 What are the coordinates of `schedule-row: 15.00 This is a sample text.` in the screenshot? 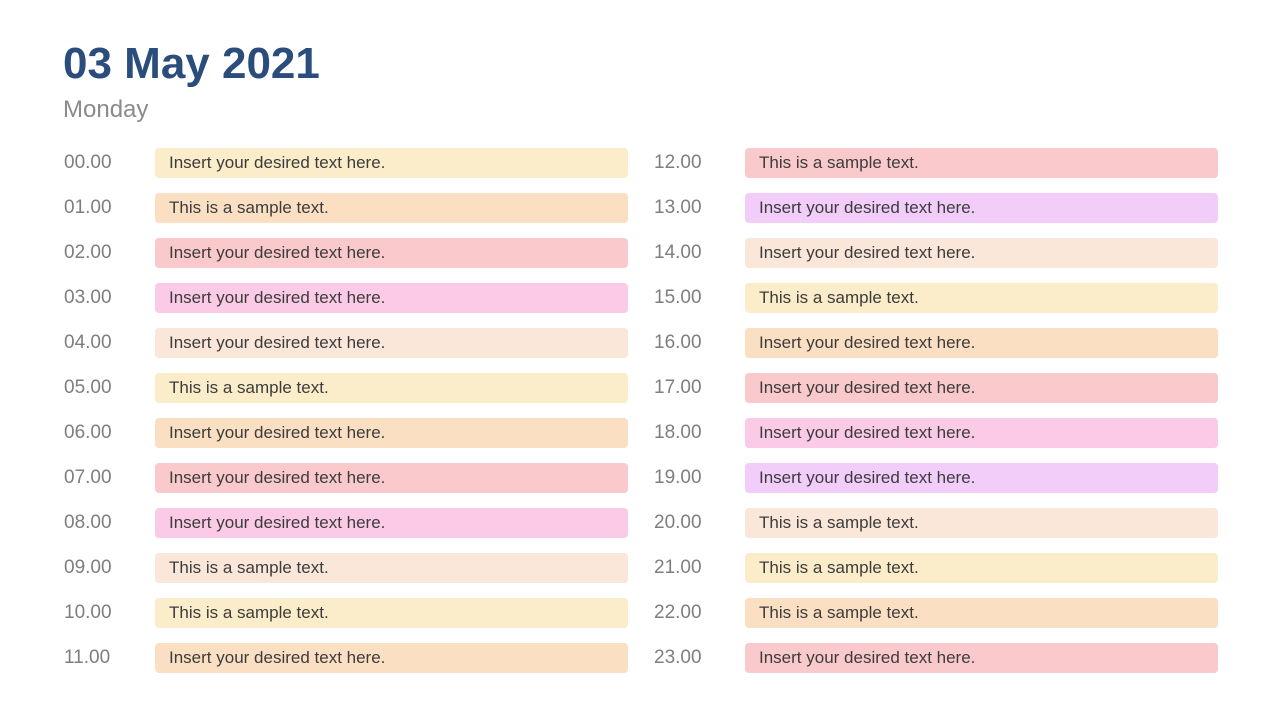 It's located at (936, 297).